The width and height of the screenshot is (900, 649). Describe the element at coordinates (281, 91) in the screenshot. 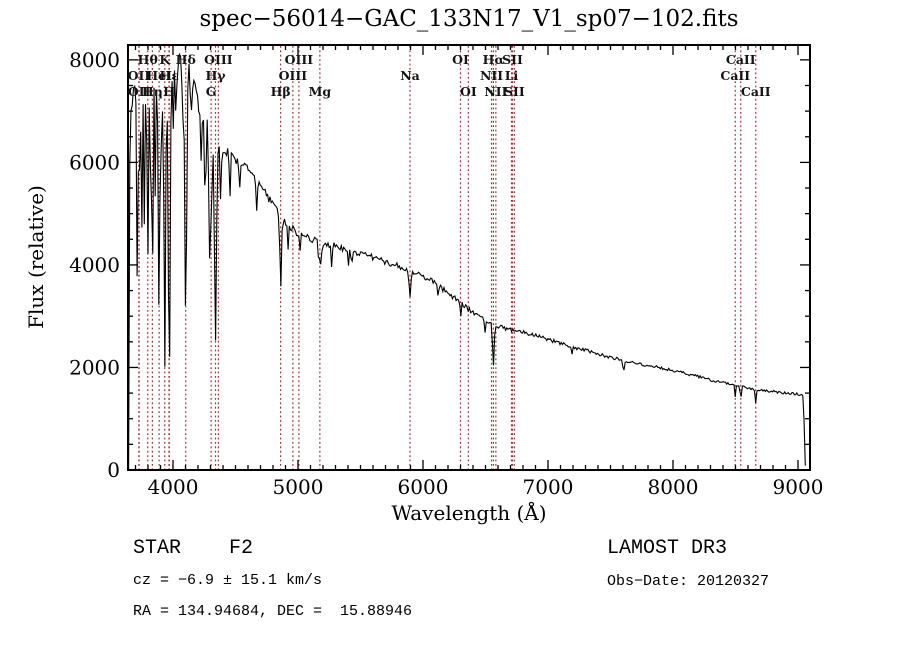

I see `spectral-line-label: Hβ` at that location.